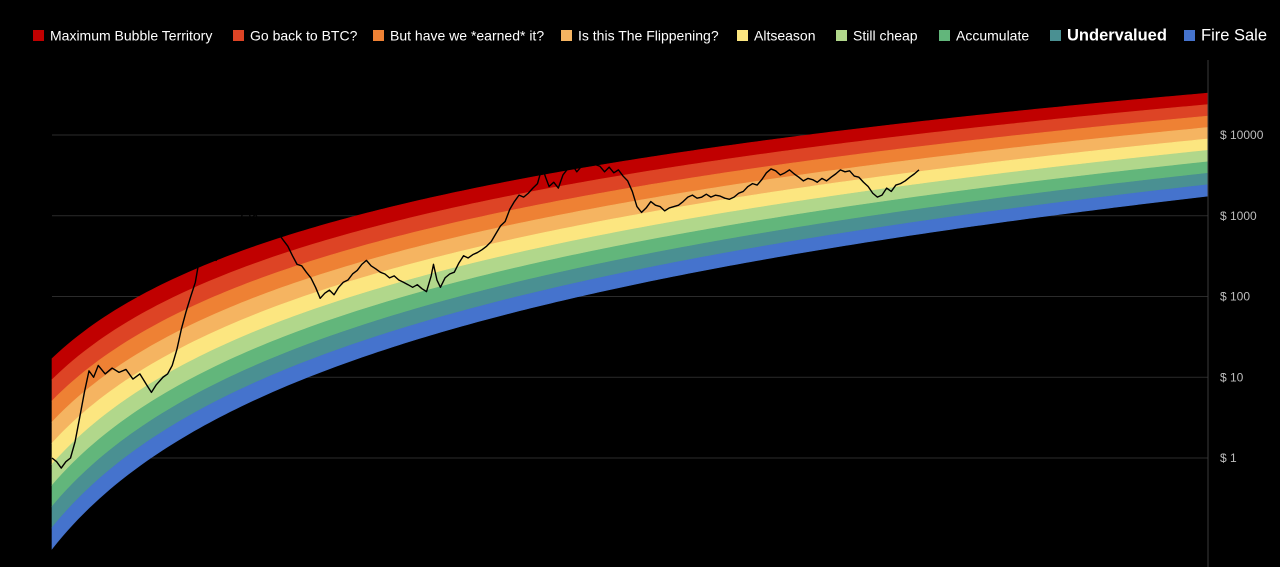 This screenshot has height=567, width=1280. Describe the element at coordinates (1235, 297) in the screenshot. I see `y-tick-label: $ 100` at that location.